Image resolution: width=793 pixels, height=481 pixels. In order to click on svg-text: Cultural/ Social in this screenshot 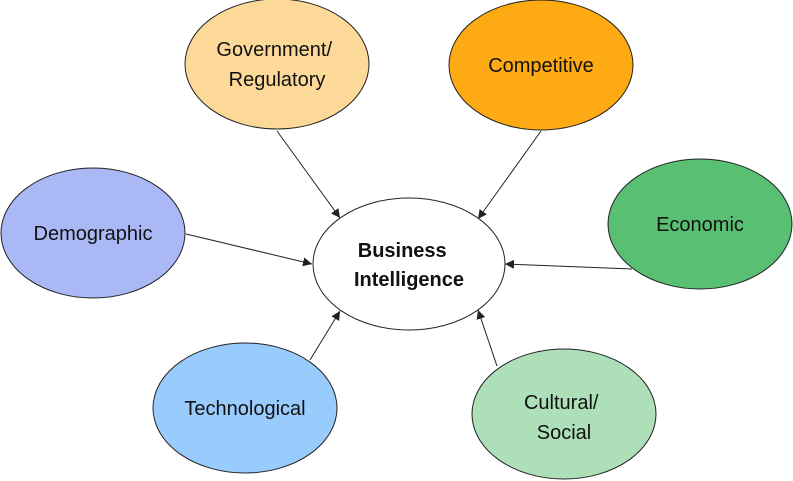, I will do `click(564, 418)`.